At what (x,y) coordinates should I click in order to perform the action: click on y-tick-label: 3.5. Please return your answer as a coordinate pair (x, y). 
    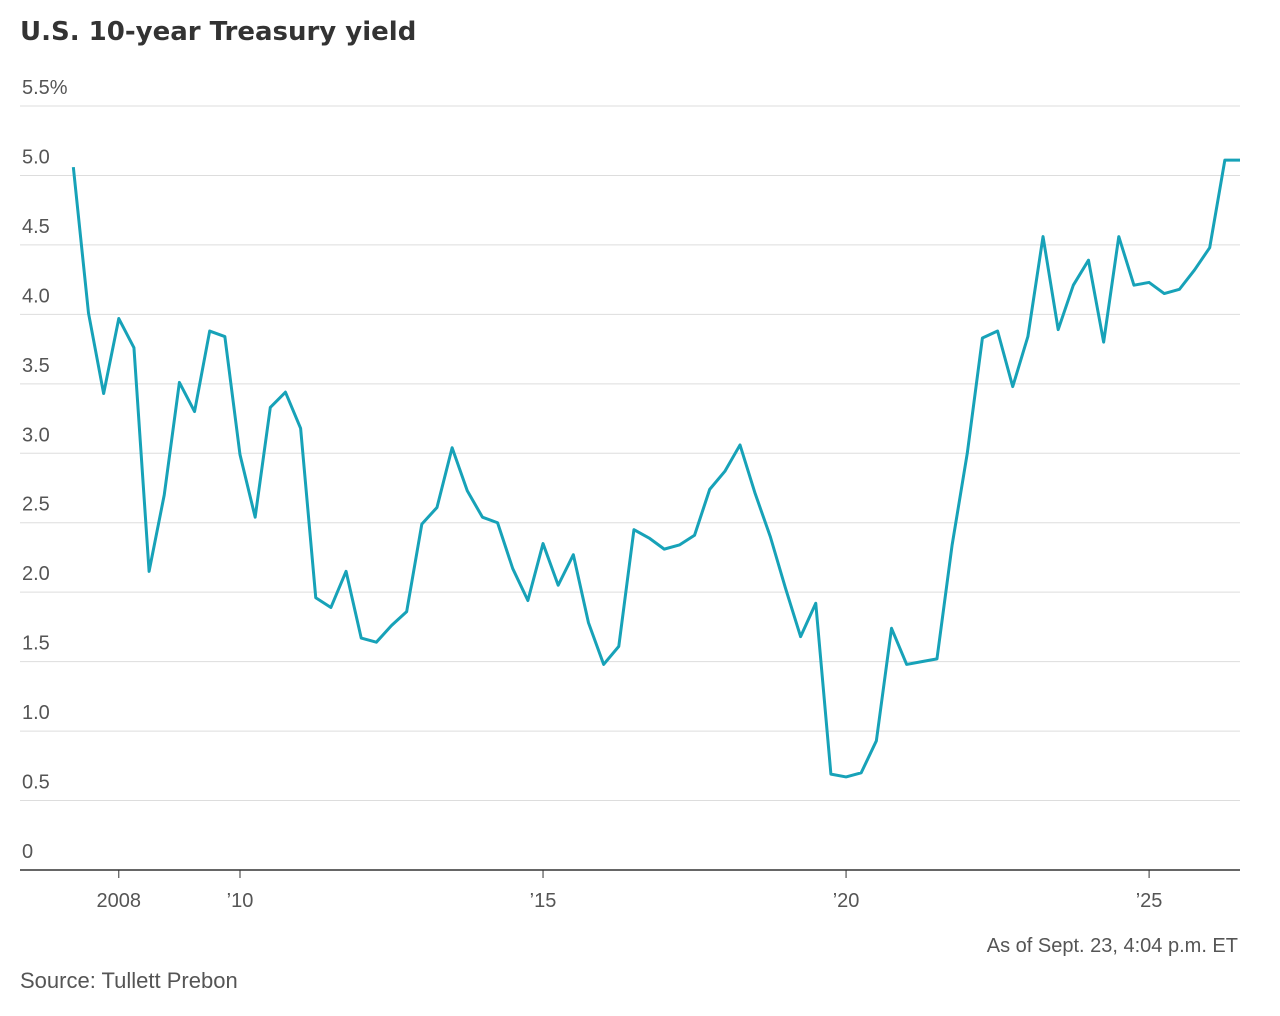
    Looking at the image, I should click on (36, 366).